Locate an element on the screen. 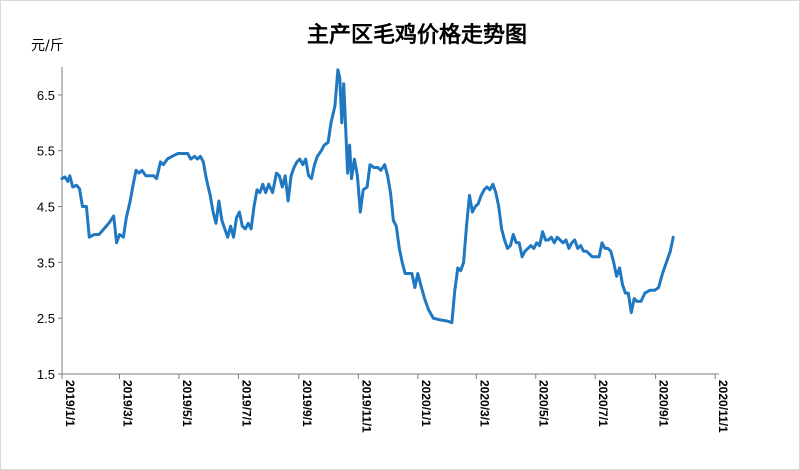 The image size is (800, 470). chart-title: 主产区毛鸡价格走势图 is located at coordinates (417, 35).